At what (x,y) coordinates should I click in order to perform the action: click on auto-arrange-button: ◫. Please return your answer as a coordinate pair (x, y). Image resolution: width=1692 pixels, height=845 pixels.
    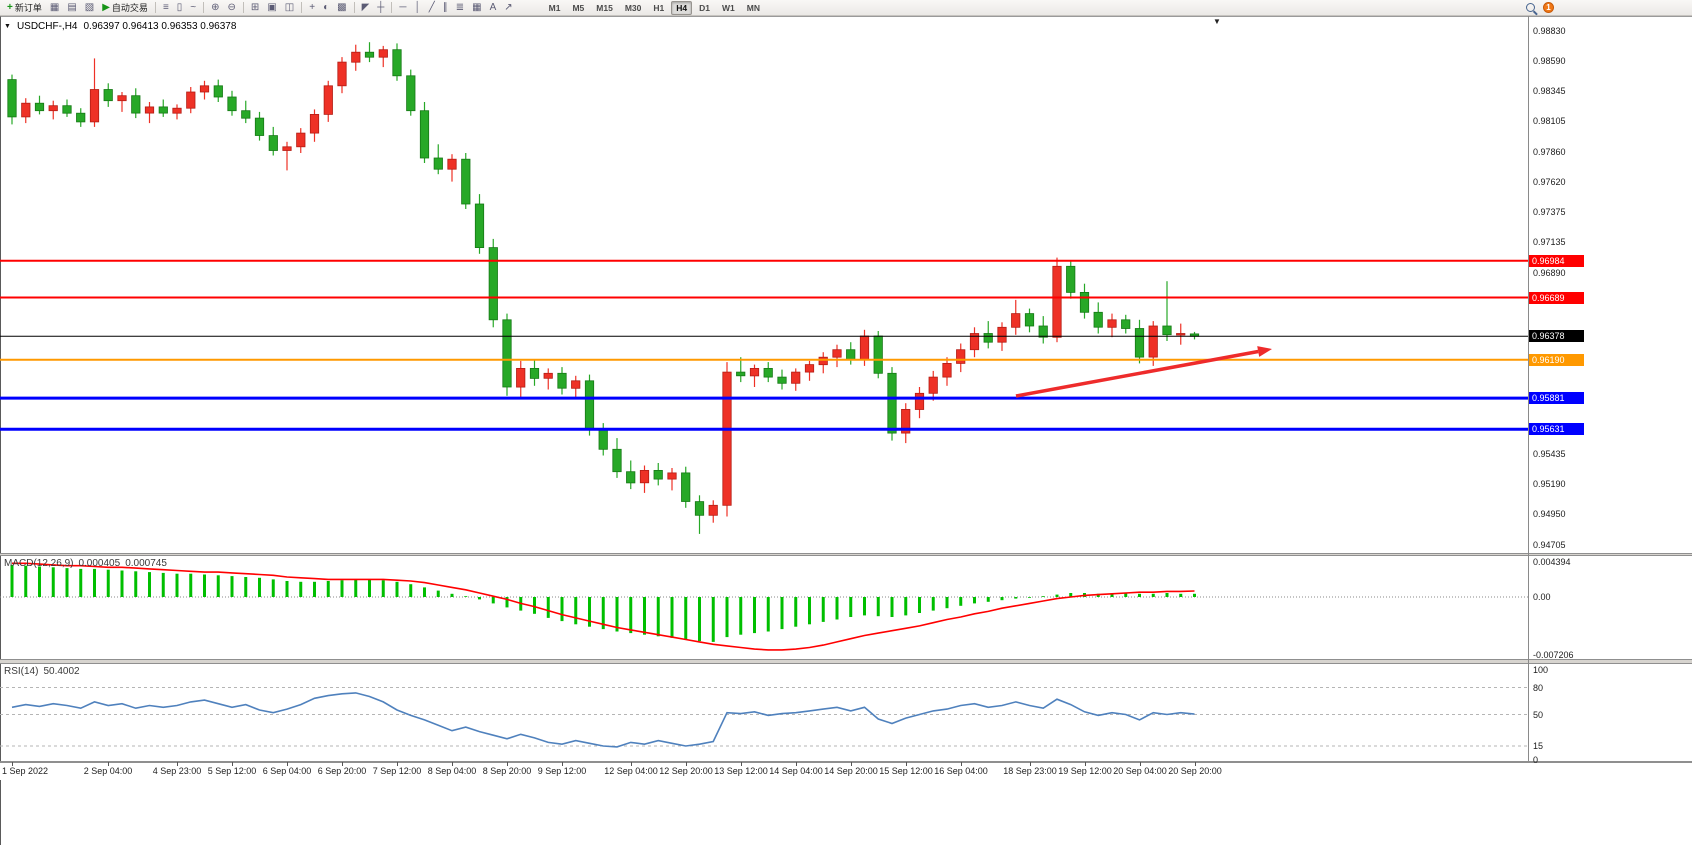
    Looking at the image, I should click on (289, 8).